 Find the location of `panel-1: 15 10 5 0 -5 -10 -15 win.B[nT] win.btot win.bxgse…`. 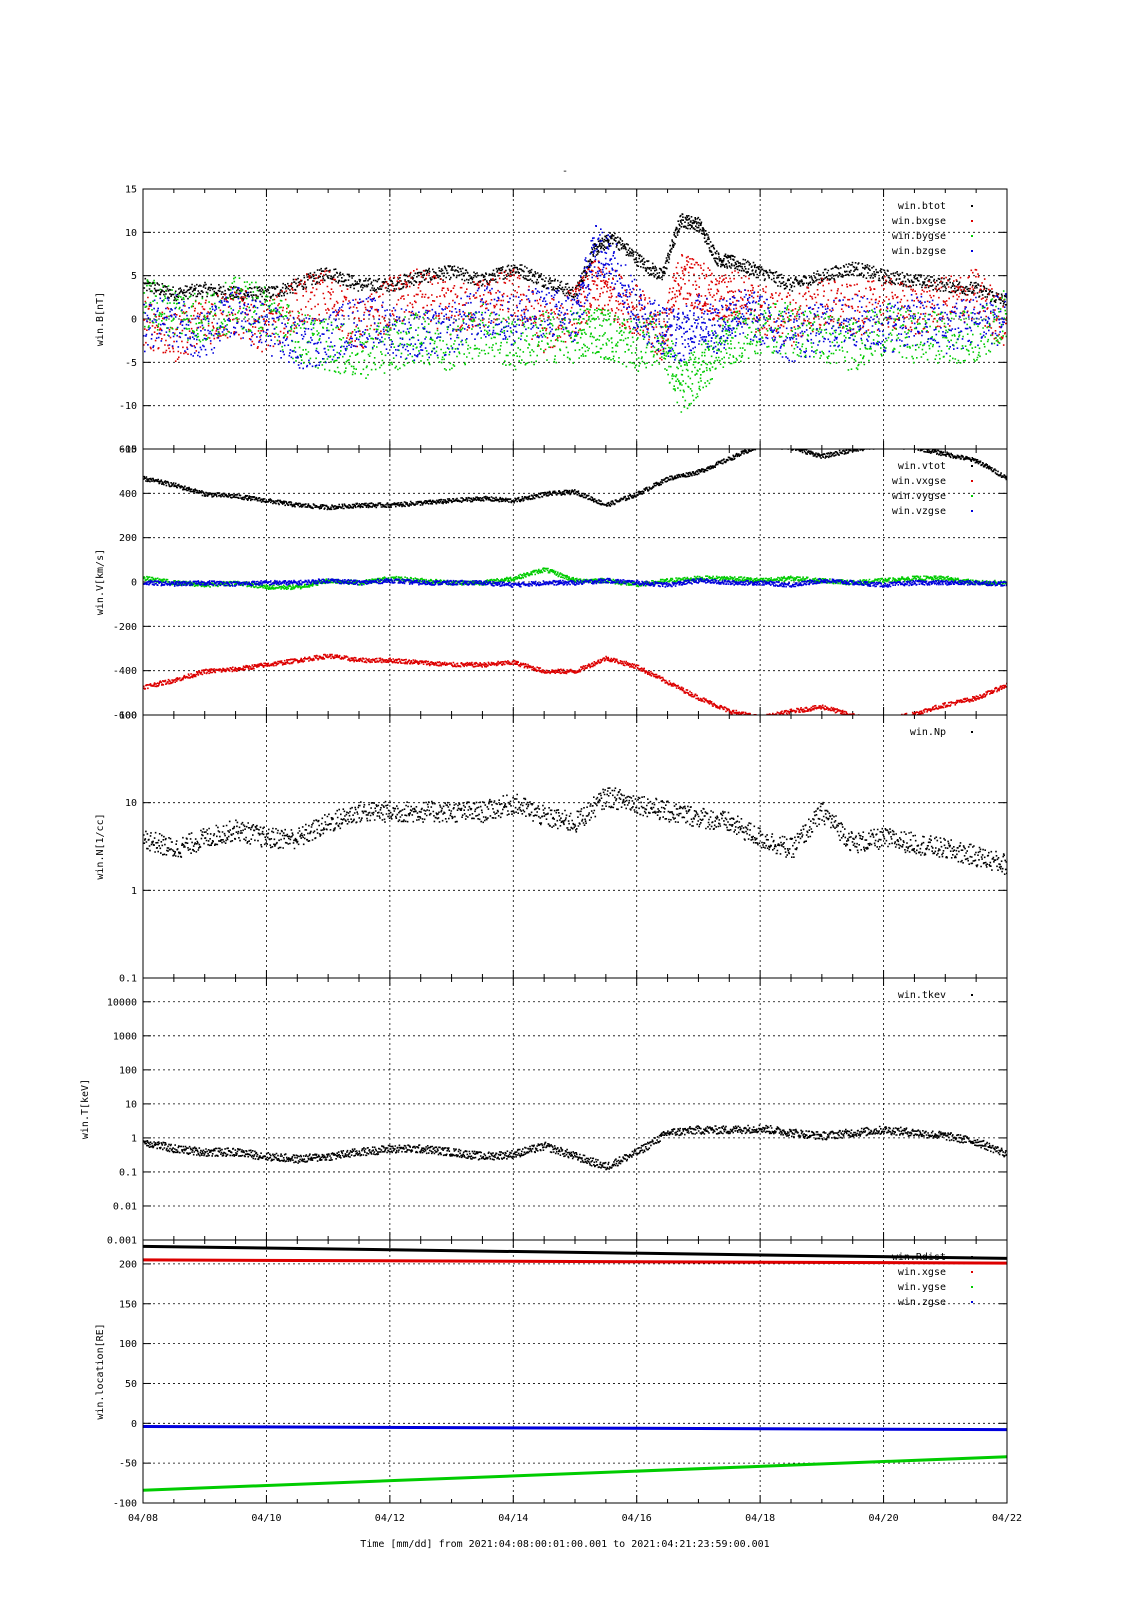

panel-1: 15 10 5 0 -5 -10 -15 win.B[nT] win.btot win.bxgse… is located at coordinates (551, 320).